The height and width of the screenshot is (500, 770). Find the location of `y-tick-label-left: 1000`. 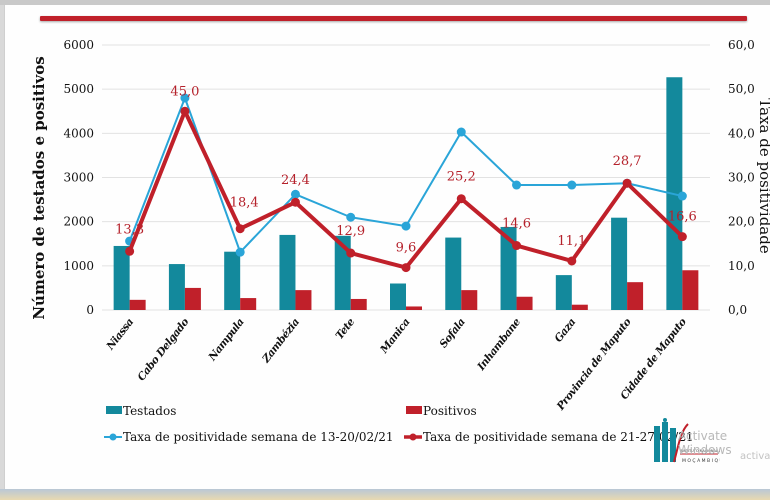

y-tick-label-left: 1000 is located at coordinates (78, 266).